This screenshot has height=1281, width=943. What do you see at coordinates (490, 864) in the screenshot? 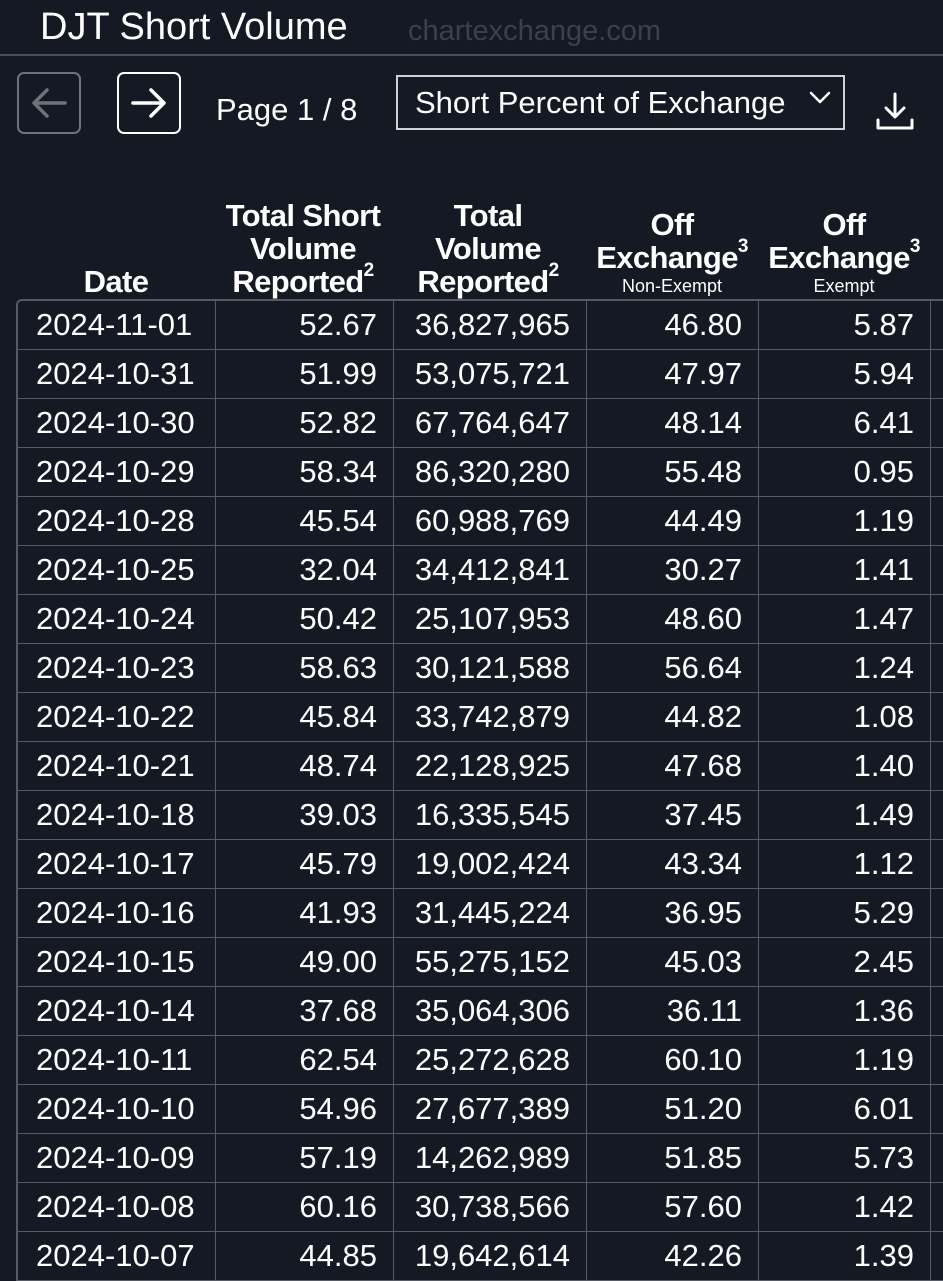
I see `total-volume-cell: 19,002,424` at bounding box center [490, 864].